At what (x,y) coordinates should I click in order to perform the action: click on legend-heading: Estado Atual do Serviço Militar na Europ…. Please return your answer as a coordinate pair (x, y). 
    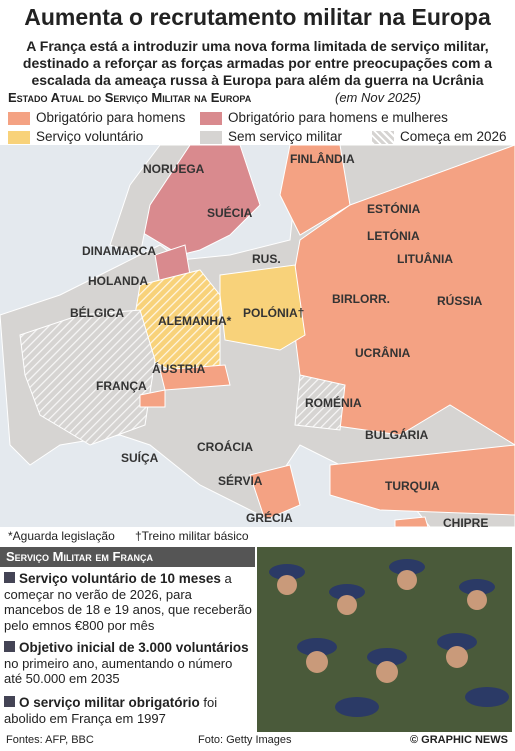
    Looking at the image, I should click on (130, 97).